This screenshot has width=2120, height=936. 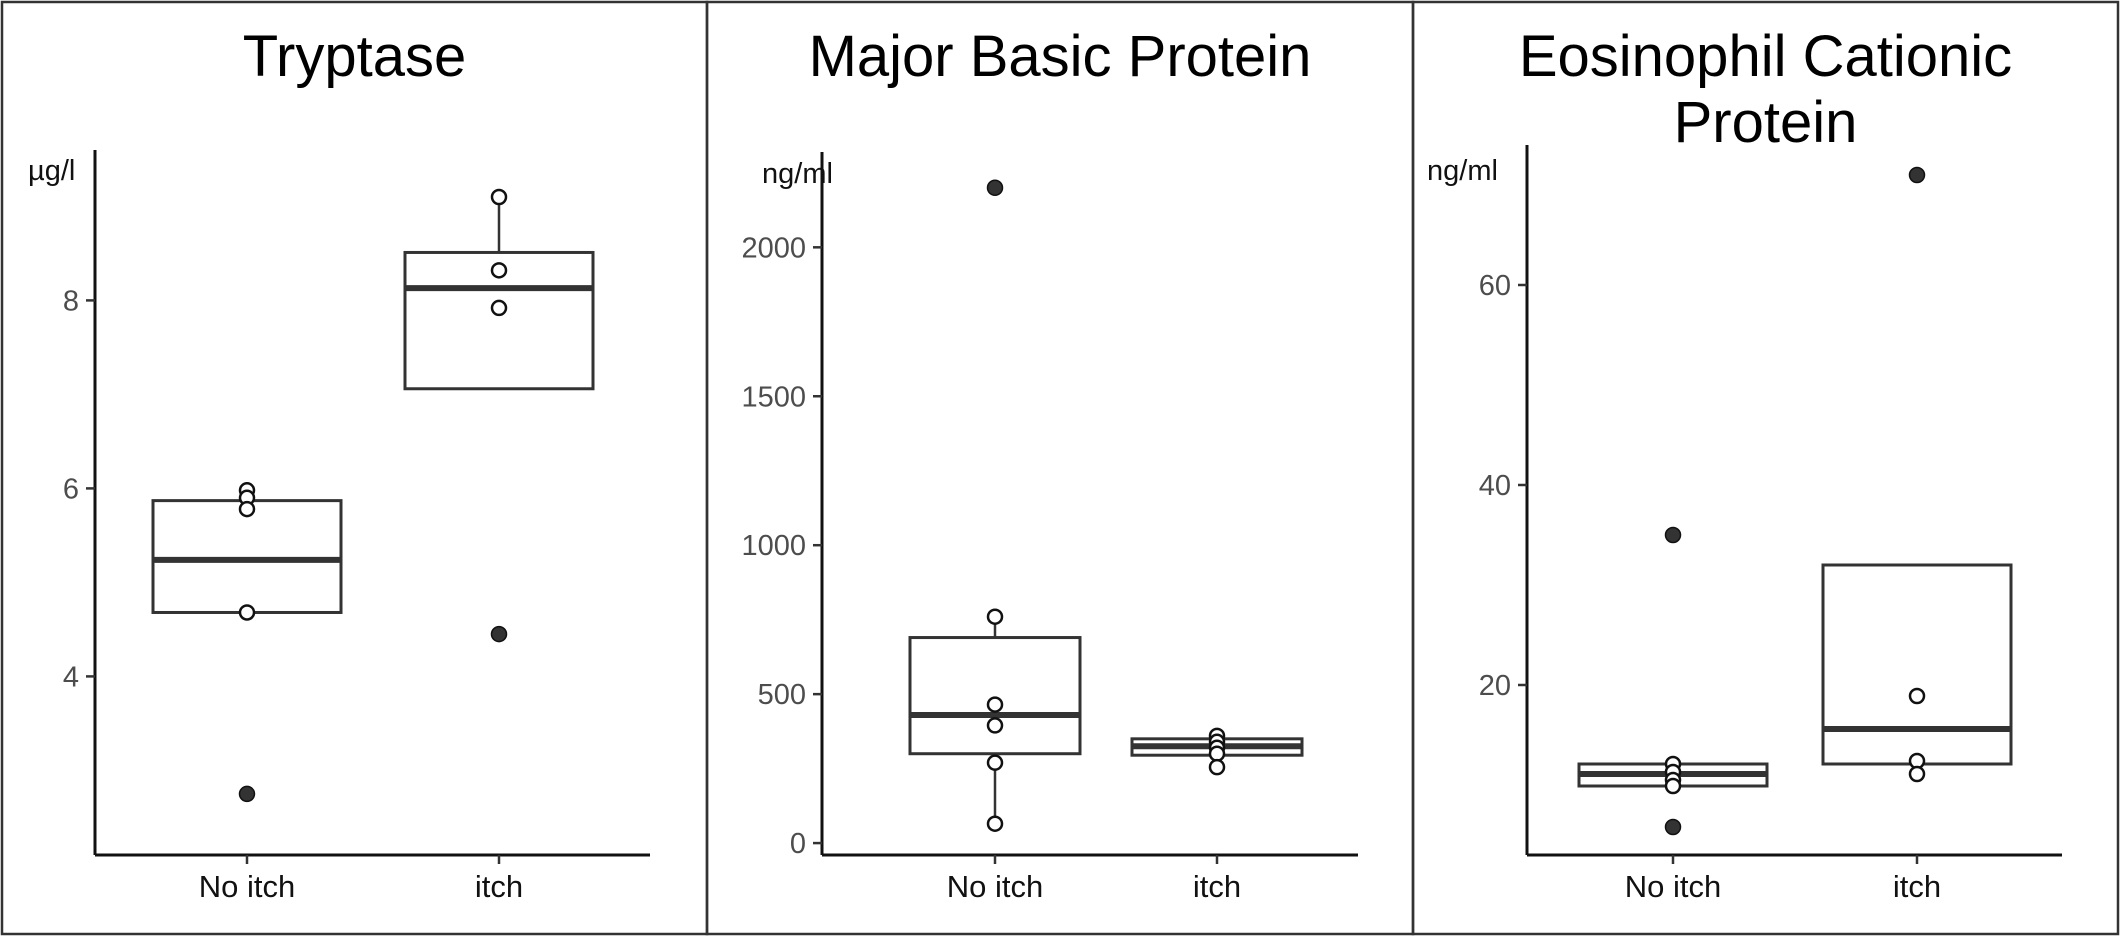 I want to click on y-tick-label: 1500, so click(x=773, y=397).